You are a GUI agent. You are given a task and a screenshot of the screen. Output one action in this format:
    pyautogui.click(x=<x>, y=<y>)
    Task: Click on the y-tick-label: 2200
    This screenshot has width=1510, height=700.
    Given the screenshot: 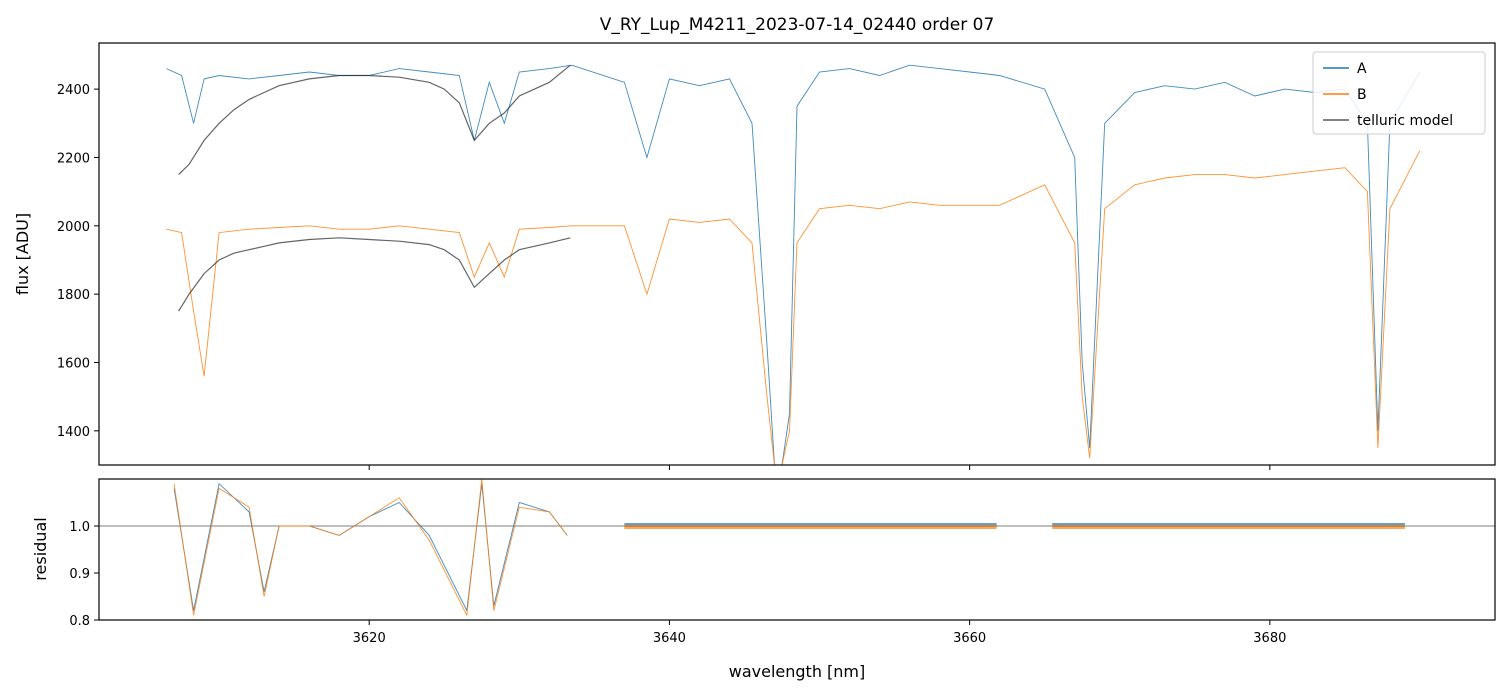 What is the action you would take?
    pyautogui.click(x=73, y=158)
    